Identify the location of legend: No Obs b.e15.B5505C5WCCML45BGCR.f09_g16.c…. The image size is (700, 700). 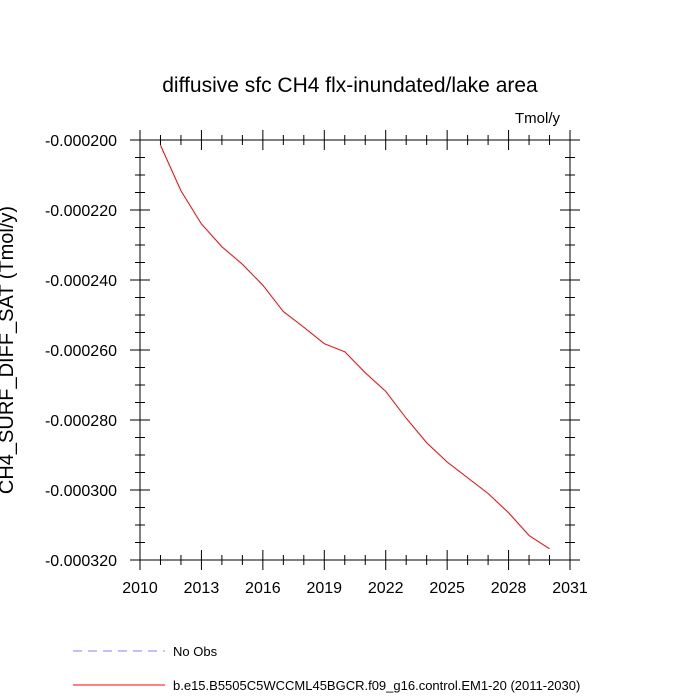
(326, 668).